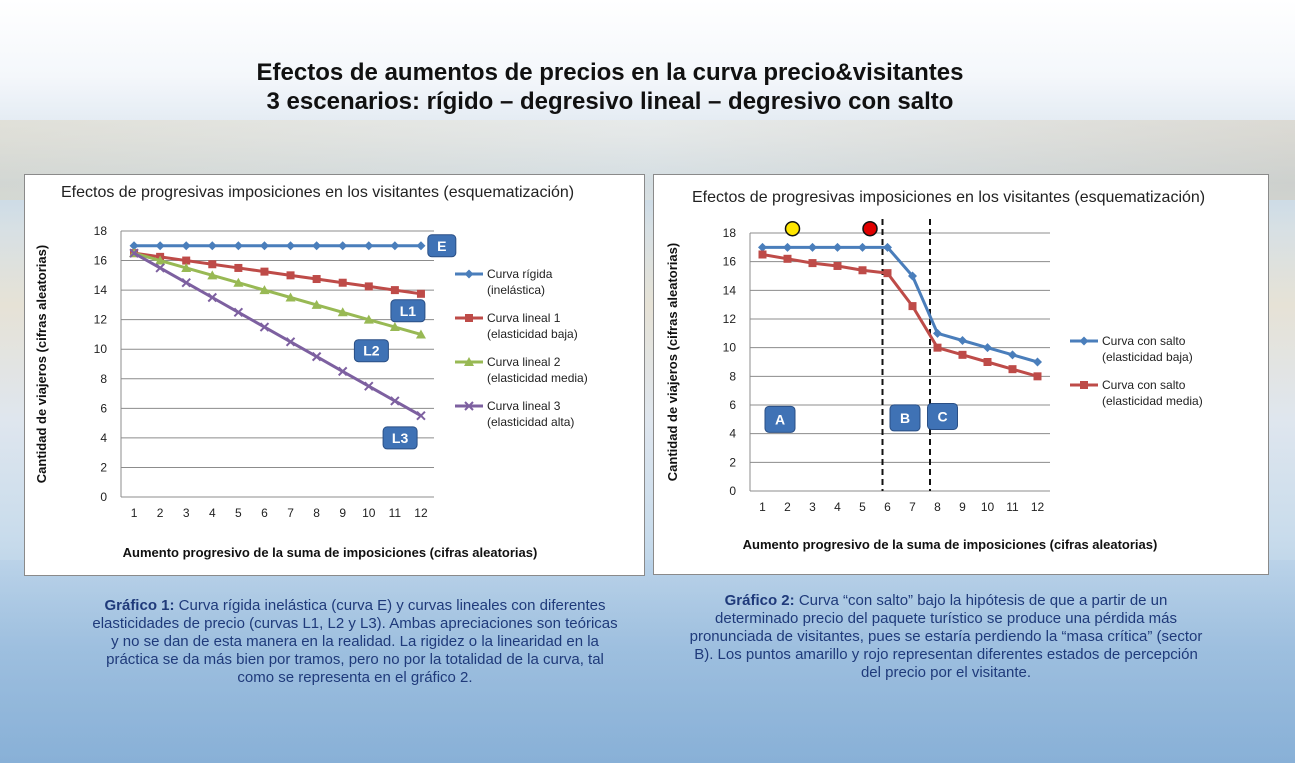 This screenshot has height=763, width=1295. What do you see at coordinates (160, 513) in the screenshot?
I see `chart1-x-tick-label: 2` at bounding box center [160, 513].